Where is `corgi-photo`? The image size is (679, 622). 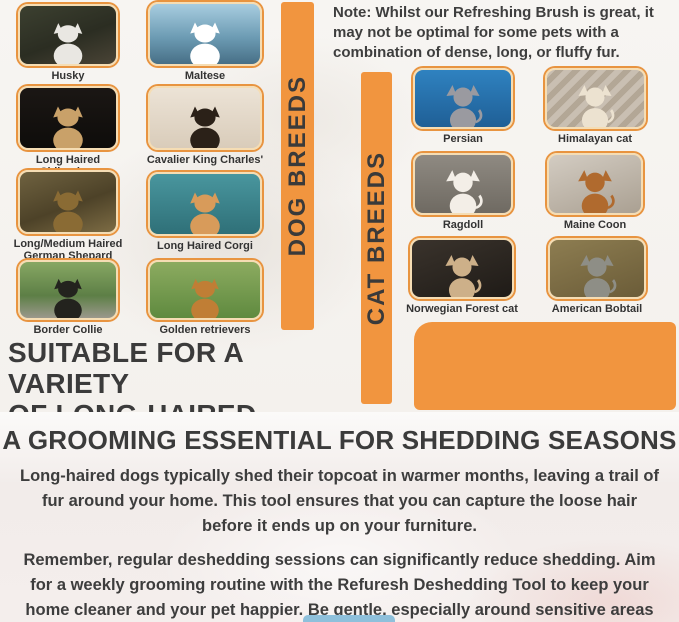
corgi-photo is located at coordinates (205, 204).